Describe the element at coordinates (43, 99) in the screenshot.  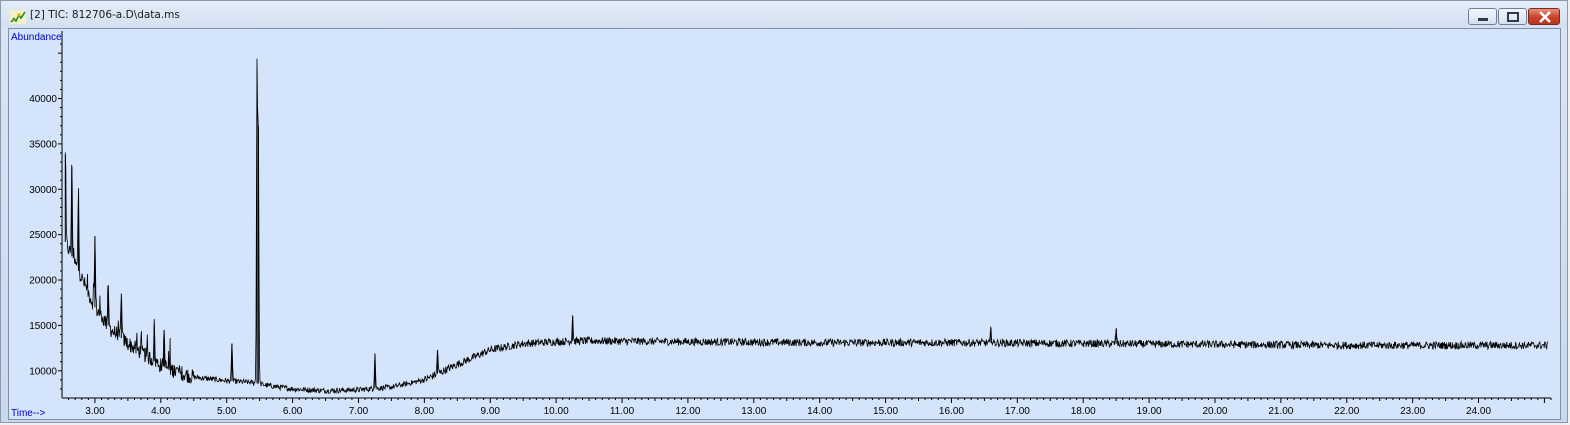
I see `y-tick-label: 40000` at that location.